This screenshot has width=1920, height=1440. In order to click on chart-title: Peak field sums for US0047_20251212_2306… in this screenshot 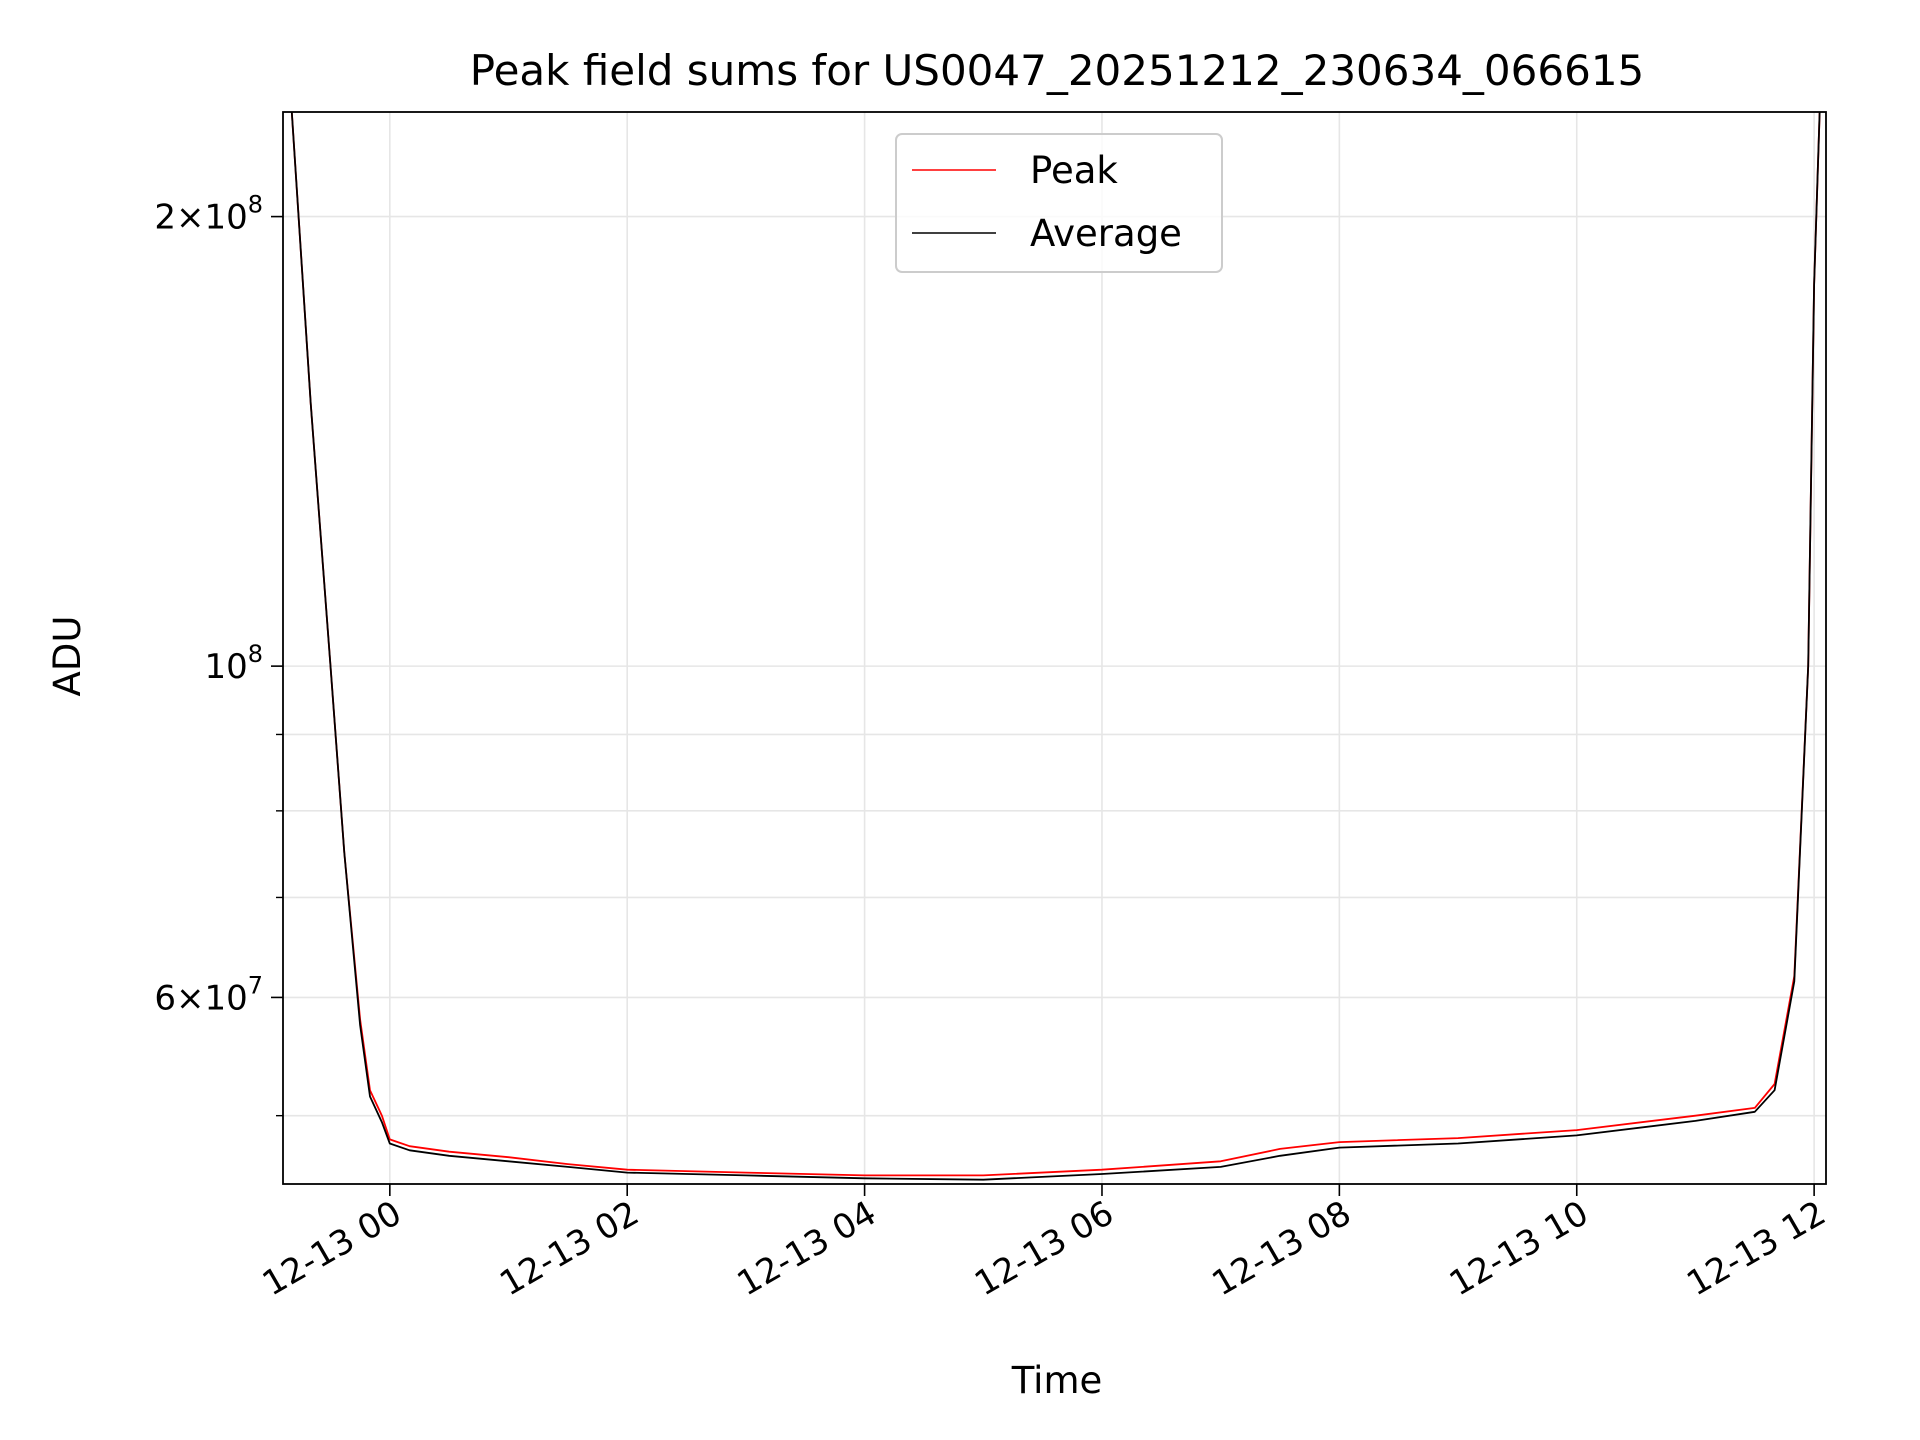, I will do `click(1057, 70)`.